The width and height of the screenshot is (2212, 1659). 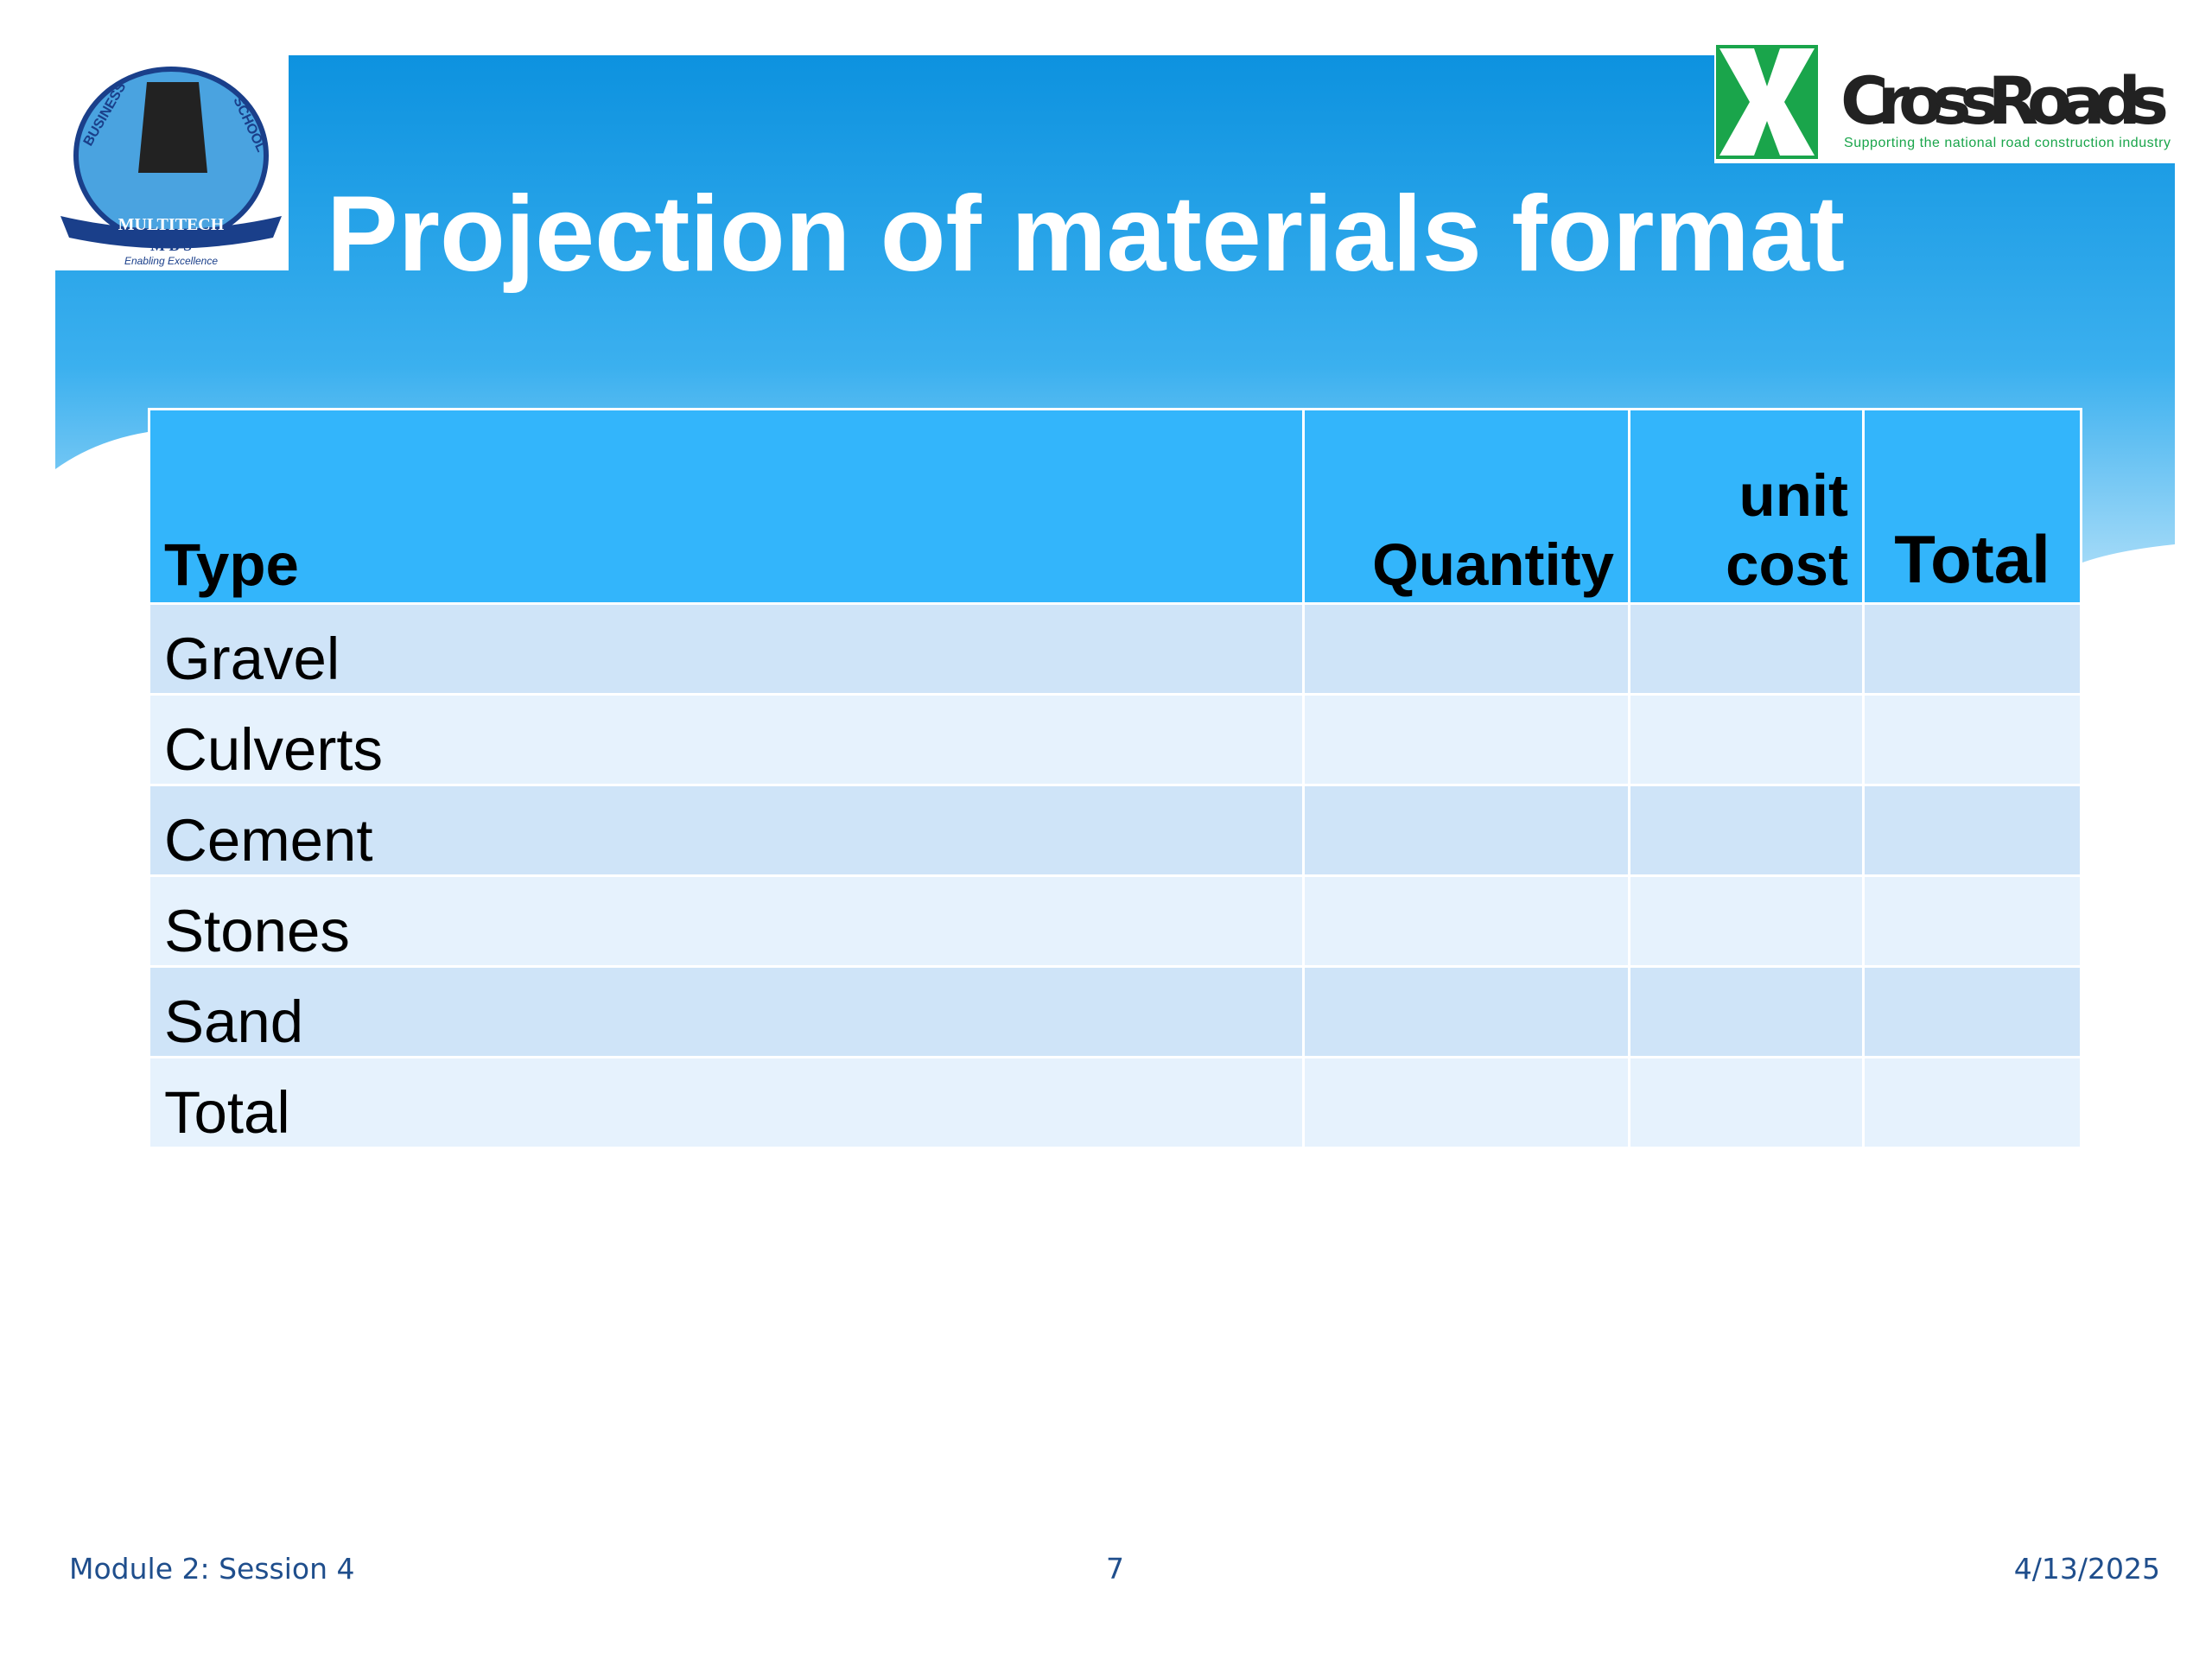 I want to click on slide-title: Projection of materials format, so click(x=1086, y=234).